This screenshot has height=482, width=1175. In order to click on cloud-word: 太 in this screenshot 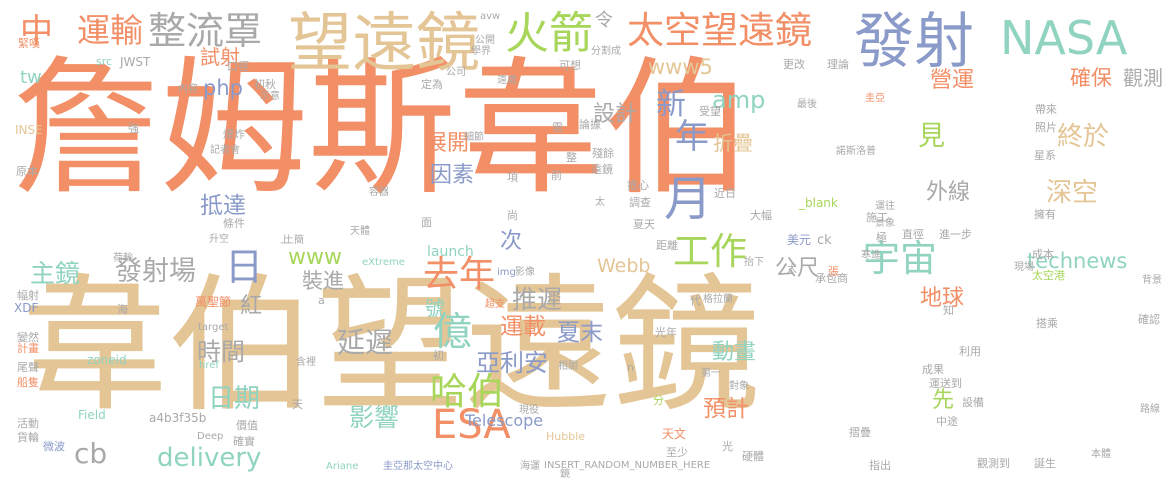, I will do `click(600, 202)`.